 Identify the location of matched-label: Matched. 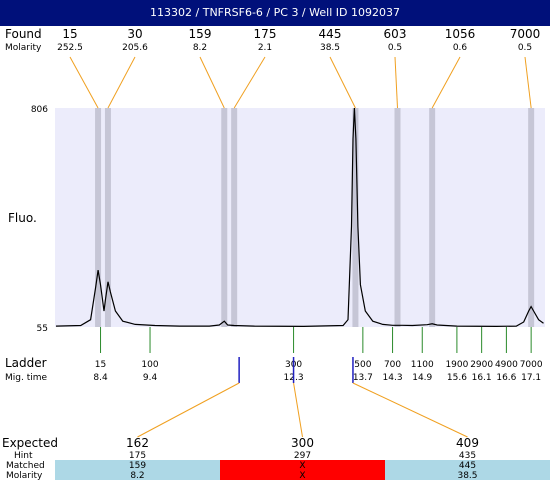
(25, 466).